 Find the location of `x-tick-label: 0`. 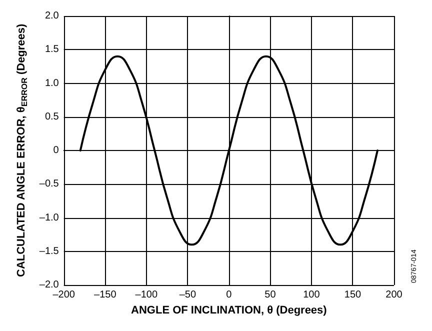

x-tick-label: 0 is located at coordinates (229, 295).